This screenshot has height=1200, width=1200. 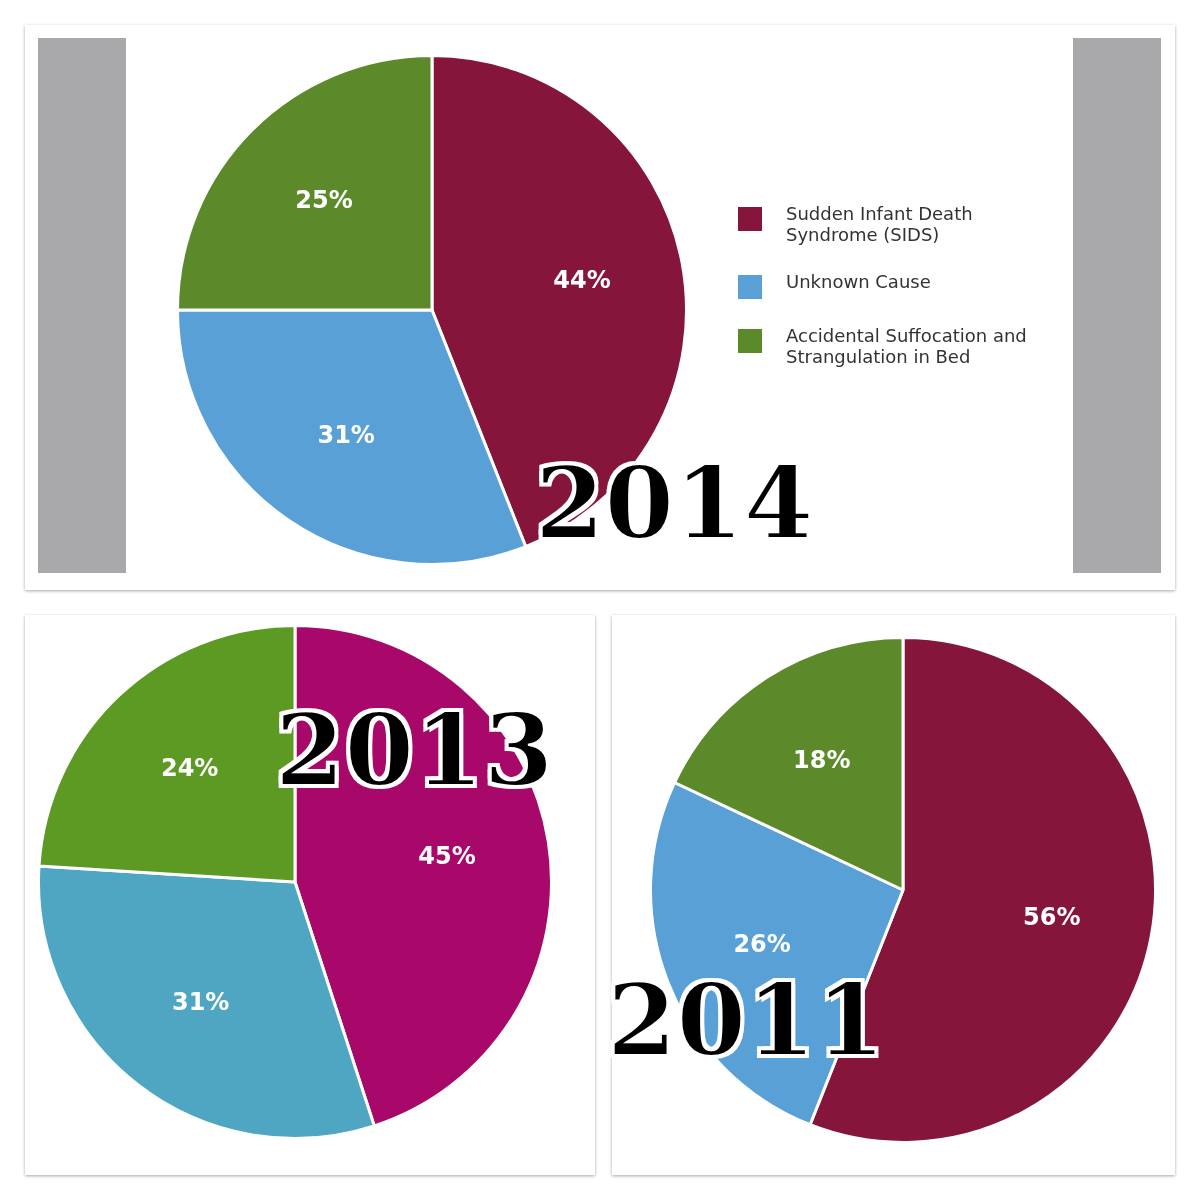 What do you see at coordinates (447, 856) in the screenshot?
I see `data-label: 45%` at bounding box center [447, 856].